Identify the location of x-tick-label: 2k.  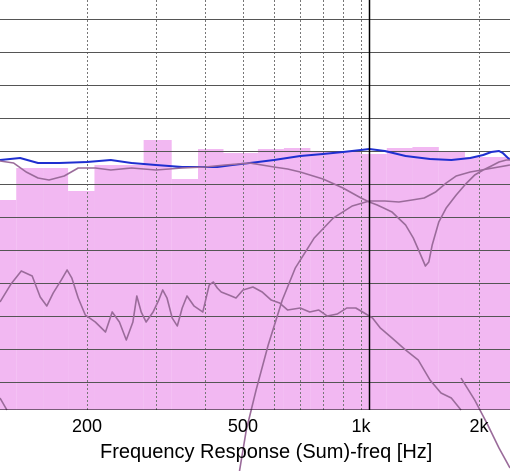
(479, 426).